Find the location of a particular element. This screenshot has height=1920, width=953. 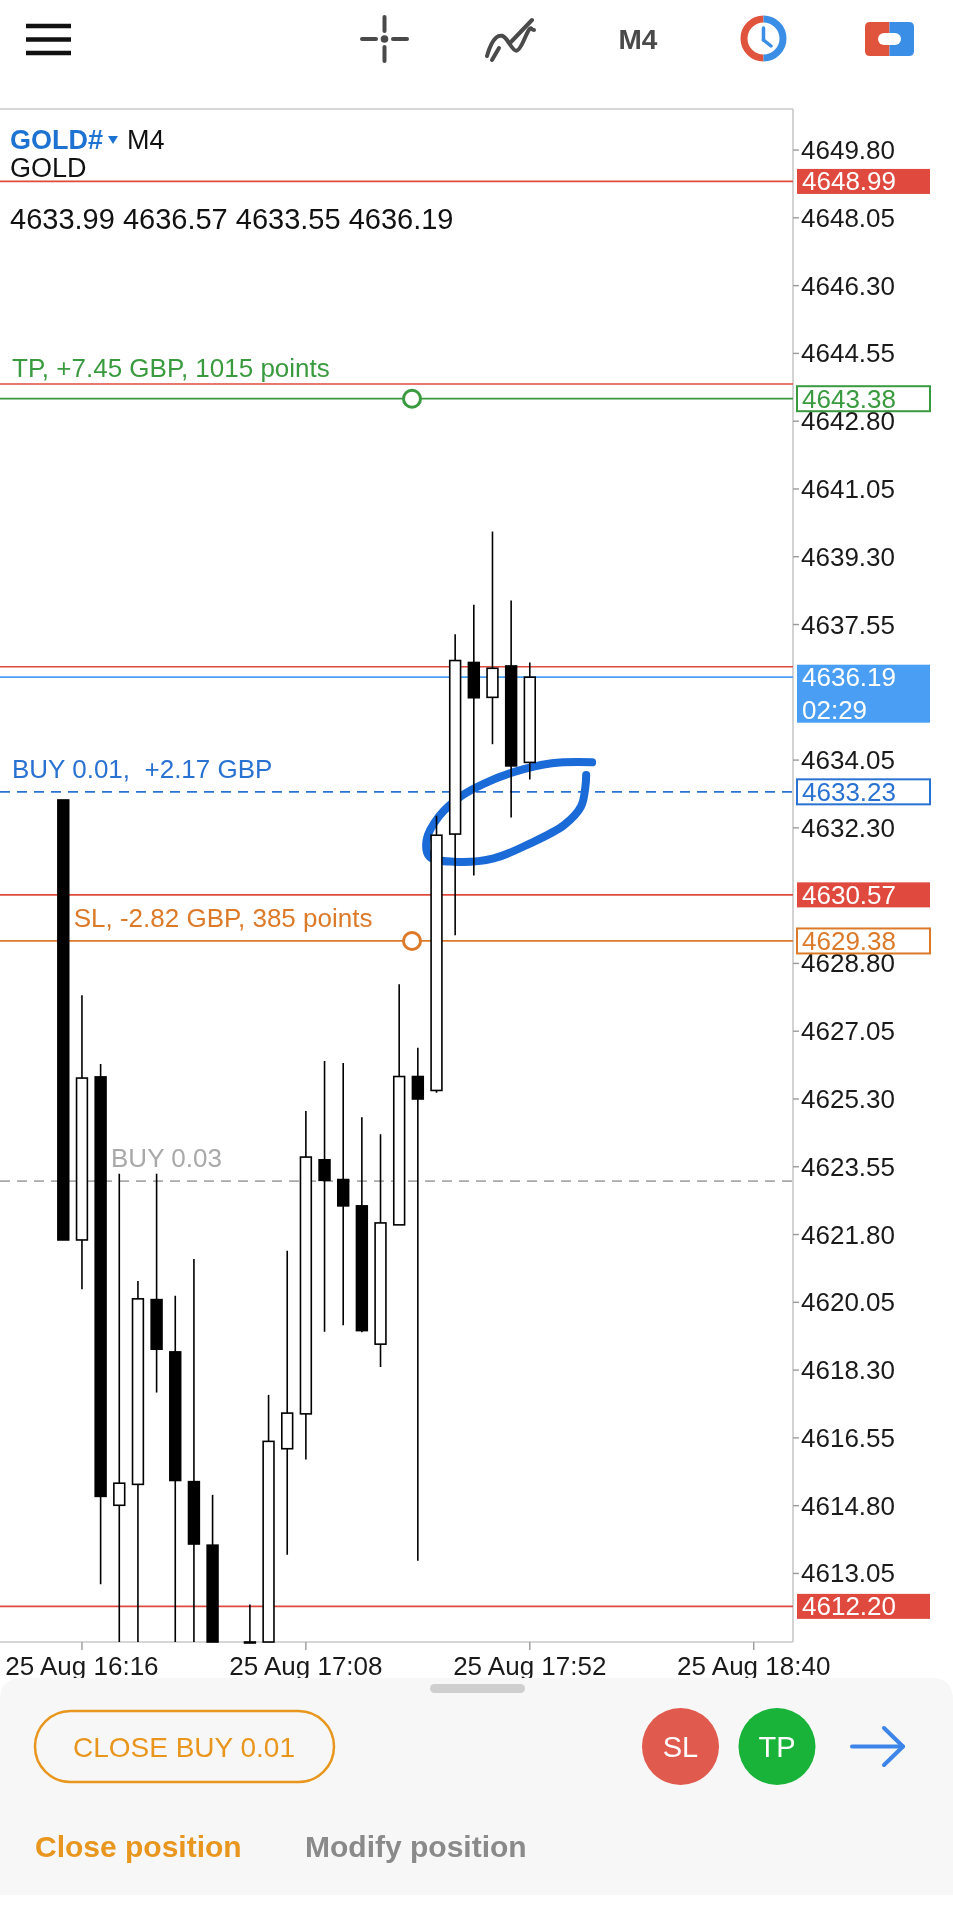

text: GOLD# is located at coordinates (57, 140).